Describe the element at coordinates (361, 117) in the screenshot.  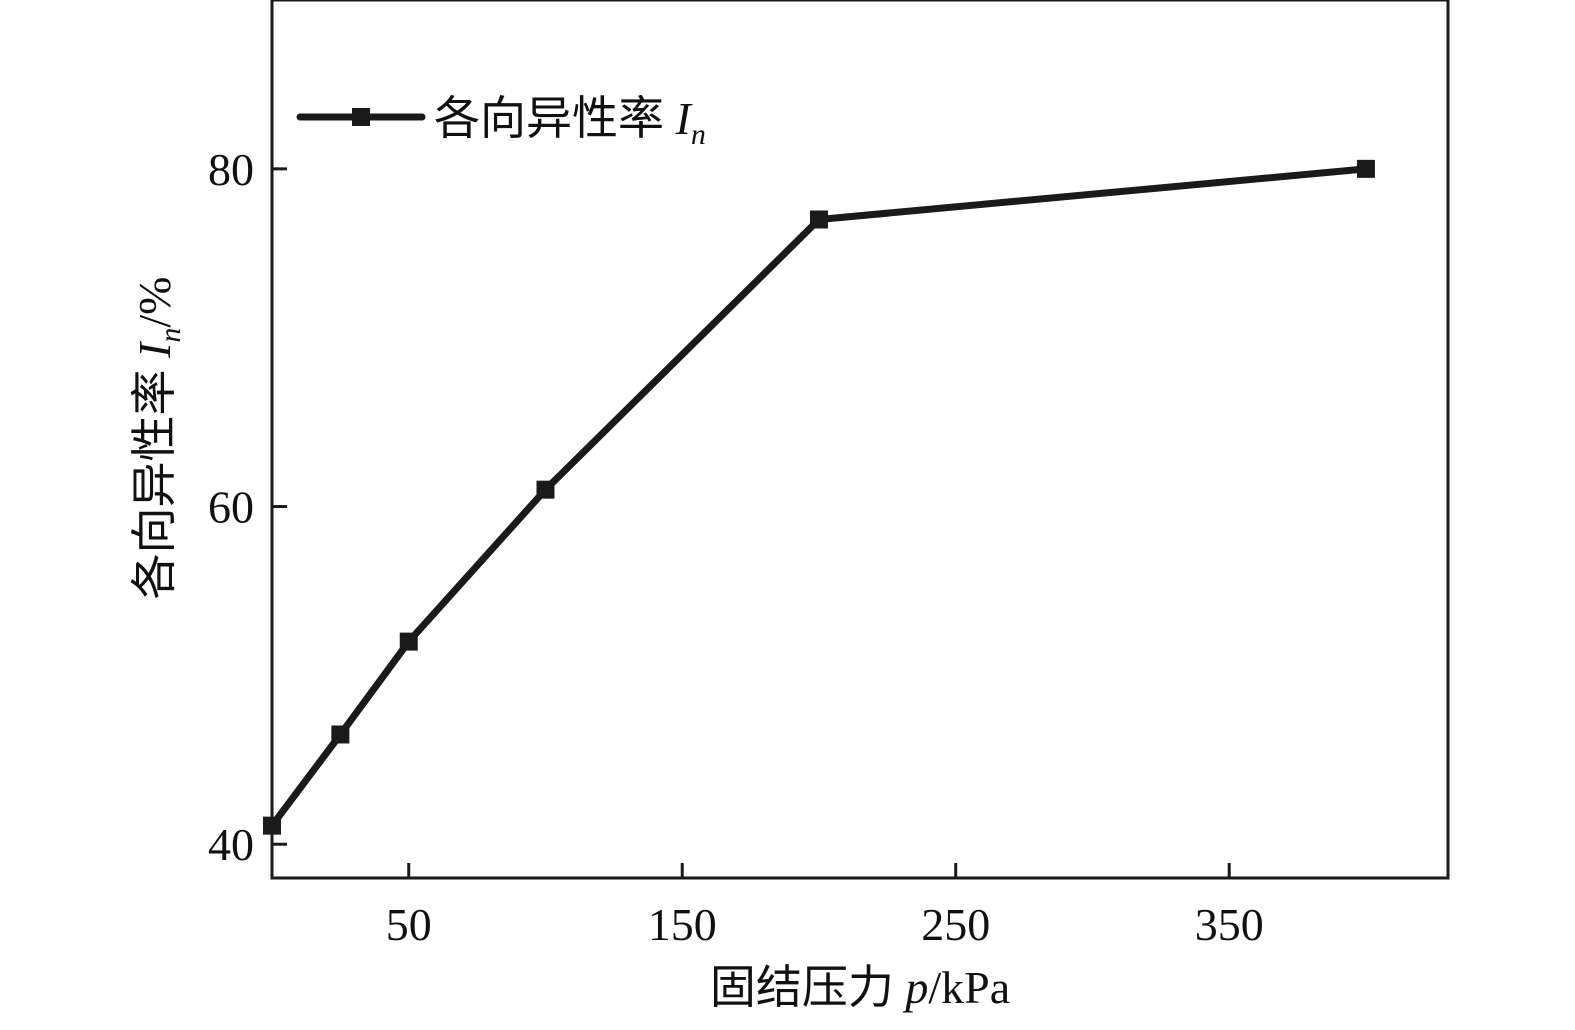
I see `legend-marker` at that location.